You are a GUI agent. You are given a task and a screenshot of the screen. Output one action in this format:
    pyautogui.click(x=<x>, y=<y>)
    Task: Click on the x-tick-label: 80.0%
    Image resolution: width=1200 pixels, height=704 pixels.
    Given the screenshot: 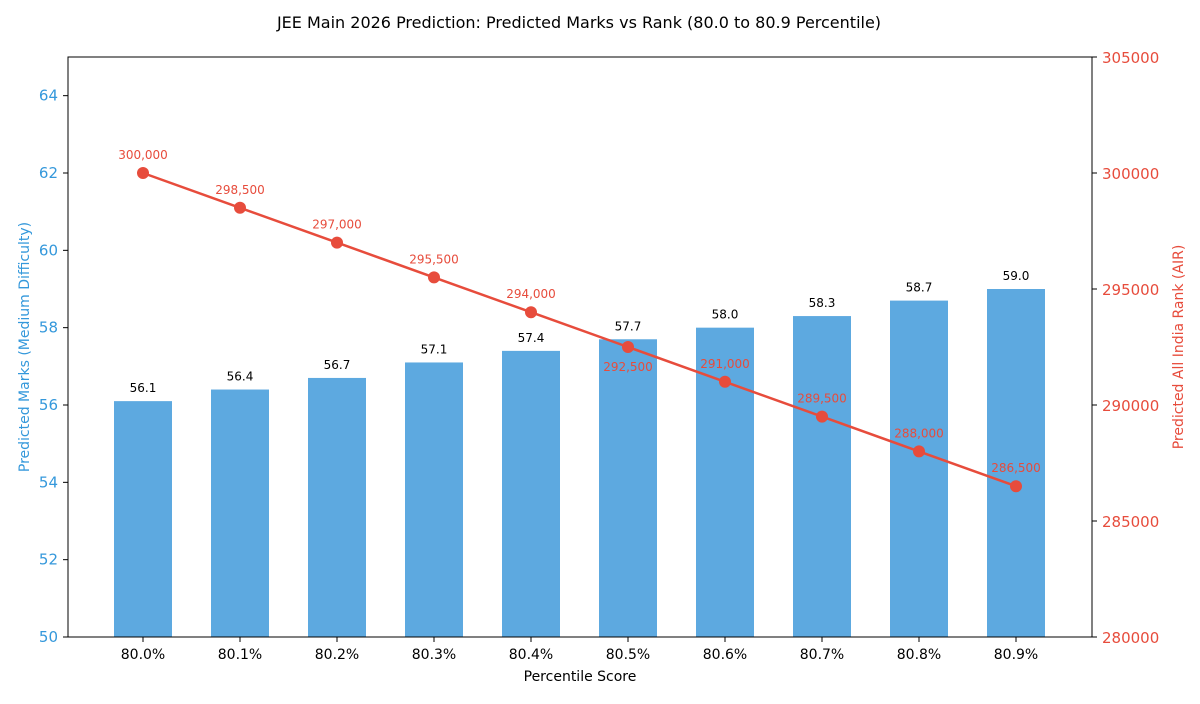 What is the action you would take?
    pyautogui.click(x=143, y=655)
    